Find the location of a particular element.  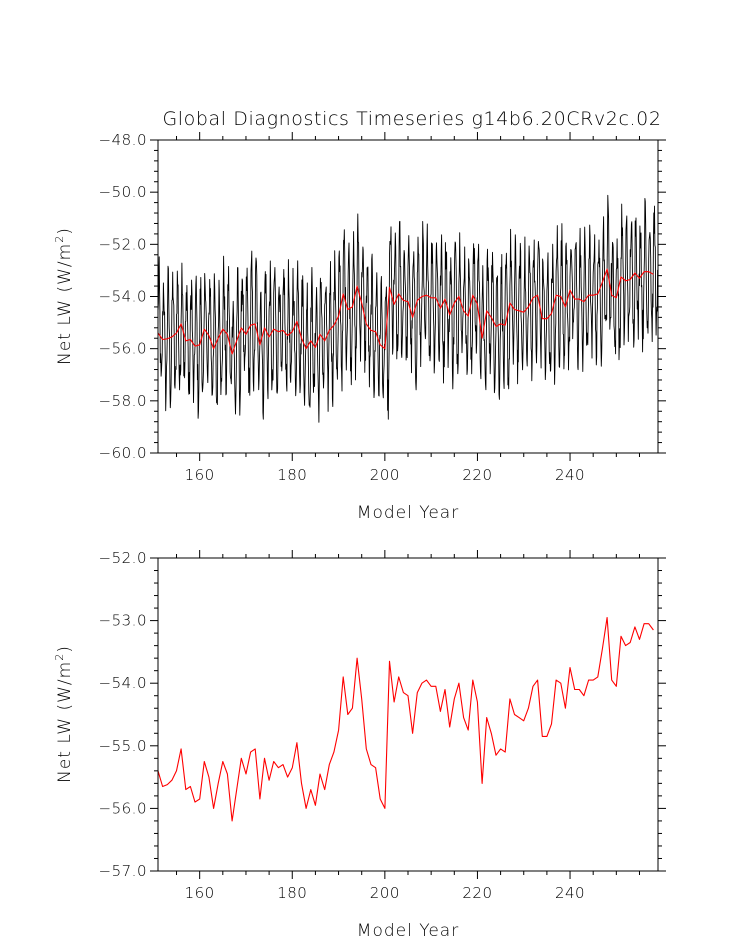

bottom-x-tick-label: 240 is located at coordinates (570, 893).